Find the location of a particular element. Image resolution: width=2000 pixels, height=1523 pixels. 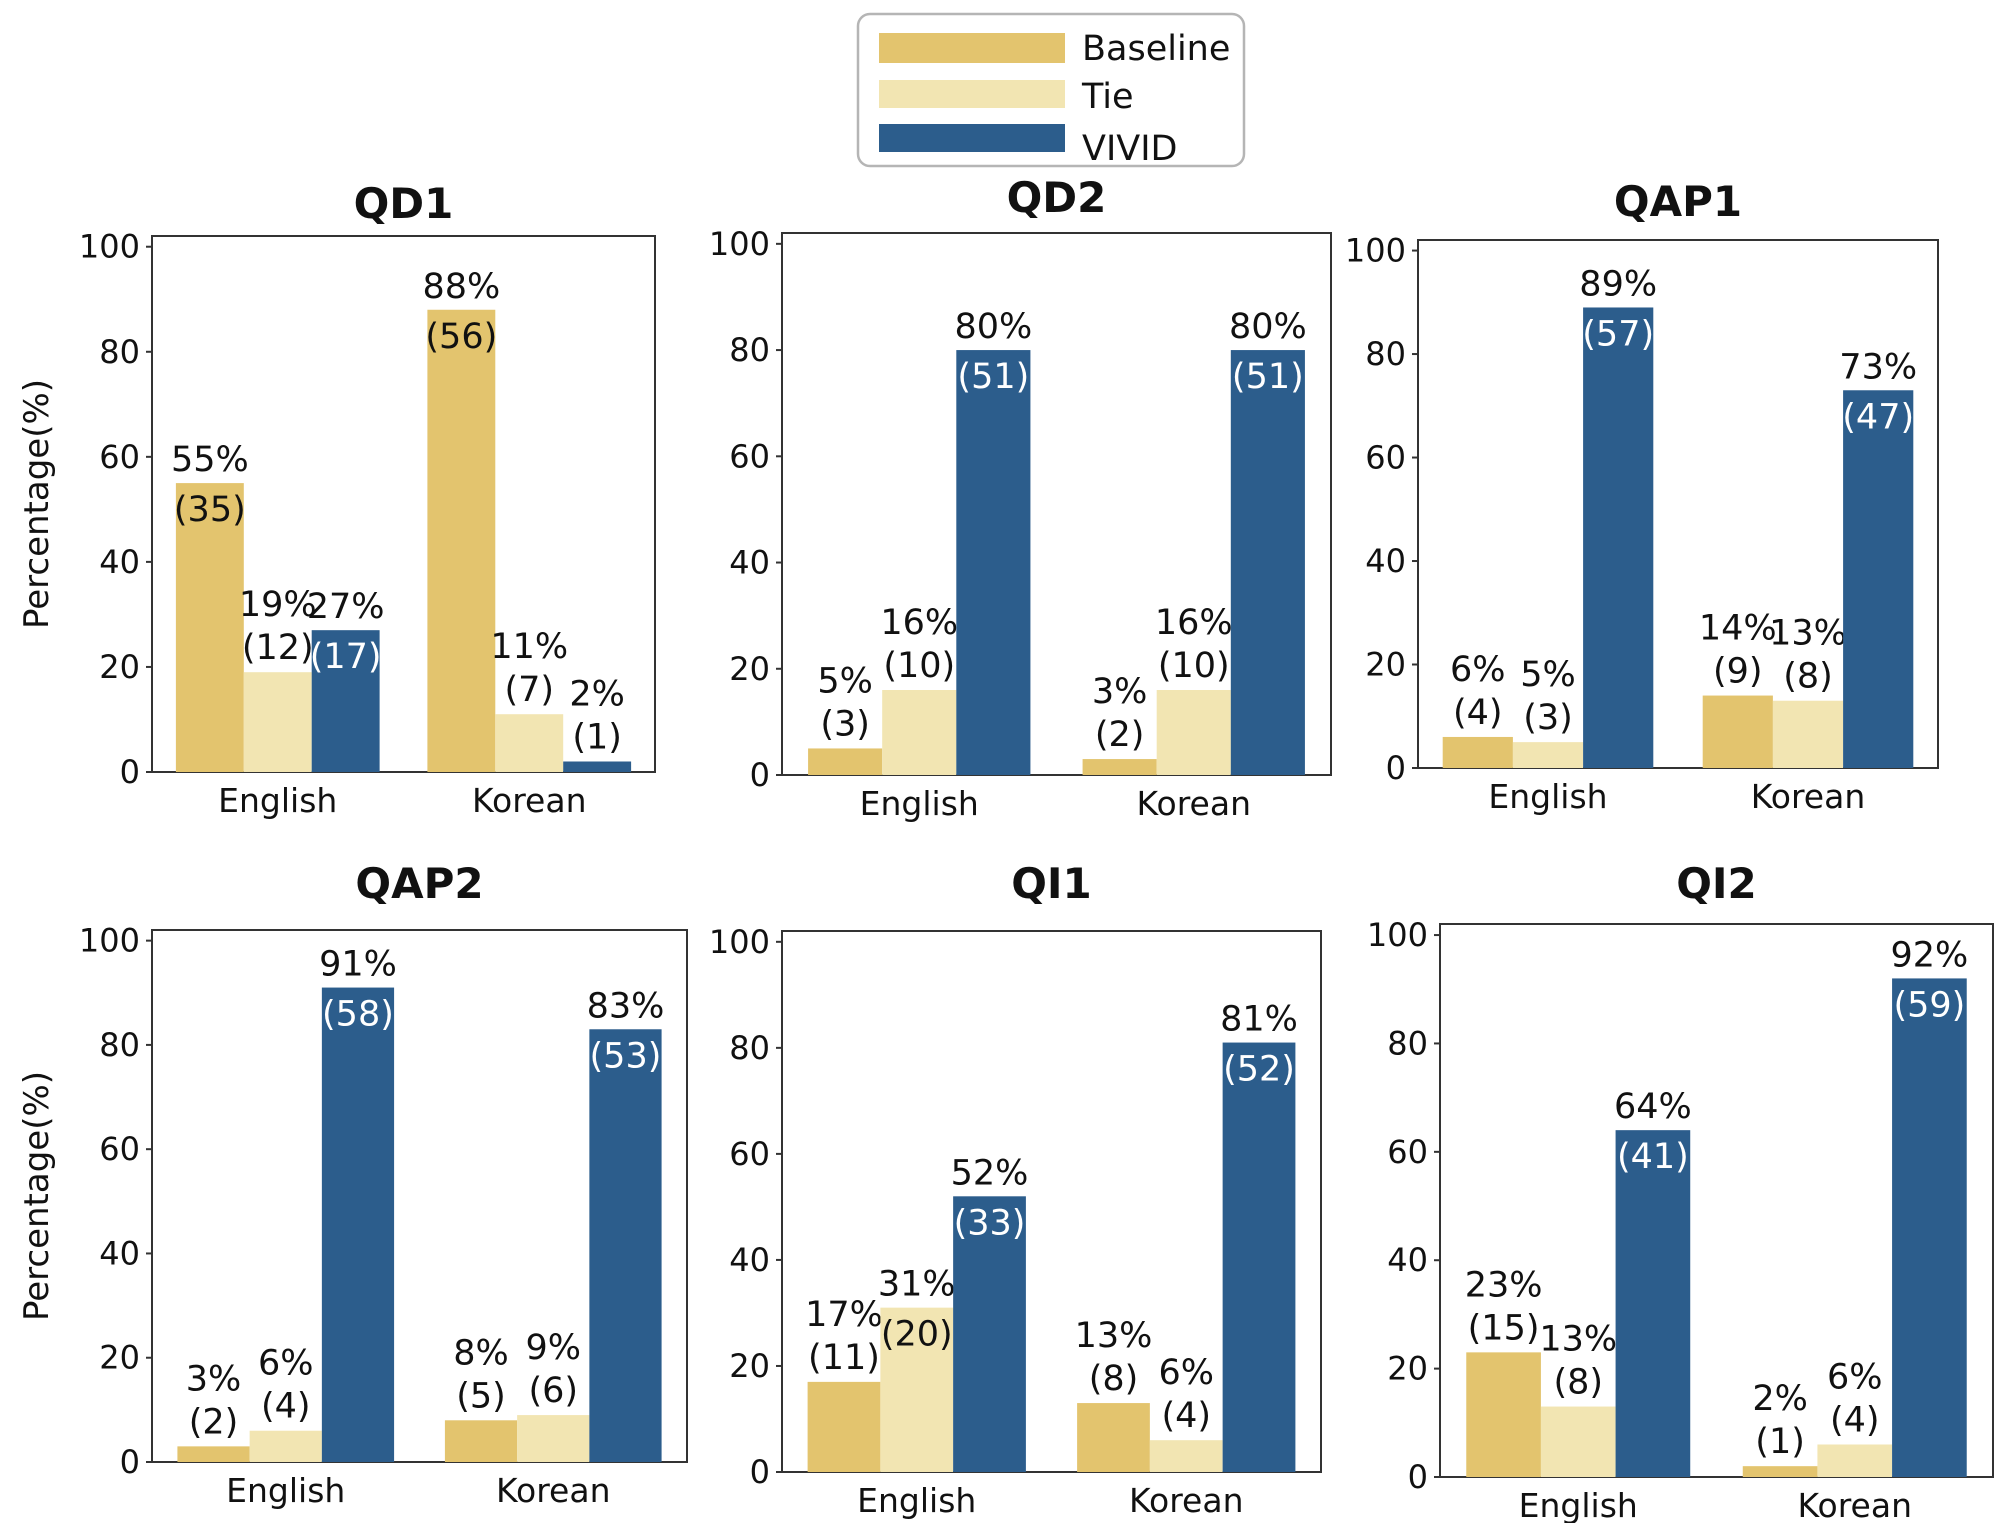

bar-percent-label: 3% is located at coordinates (1120, 692).